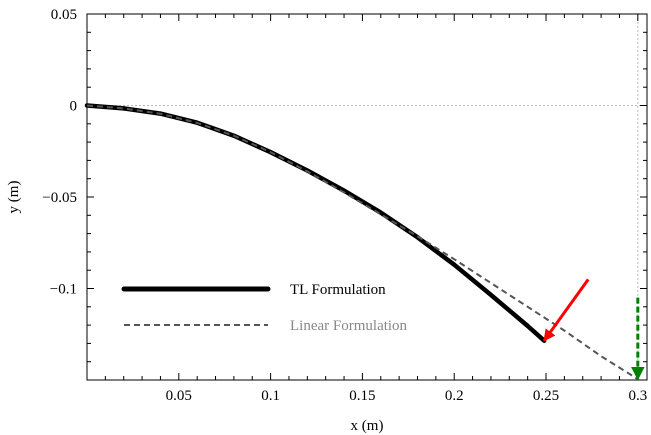 The height and width of the screenshot is (435, 651). Describe the element at coordinates (63, 290) in the screenshot. I see `y-tick-label: −0.1` at that location.